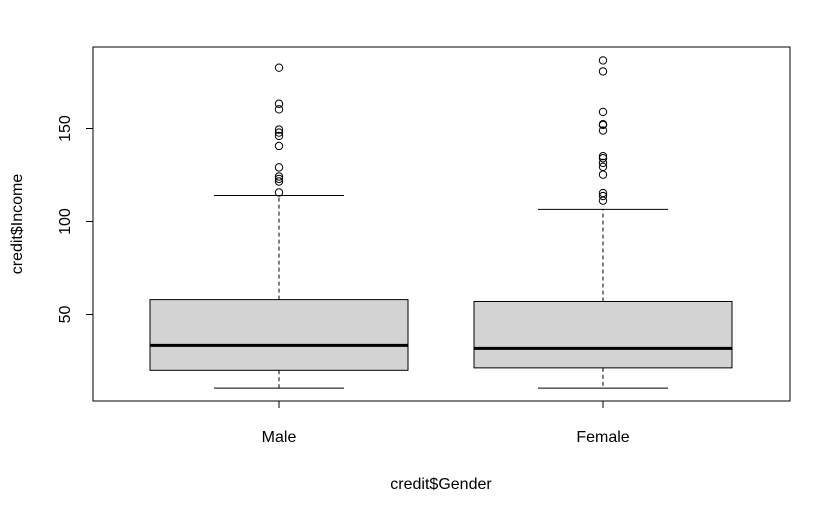 Image resolution: width=838 pixels, height=518 pixels. What do you see at coordinates (446, 423) in the screenshot?
I see `x-axis: Male Female` at bounding box center [446, 423].